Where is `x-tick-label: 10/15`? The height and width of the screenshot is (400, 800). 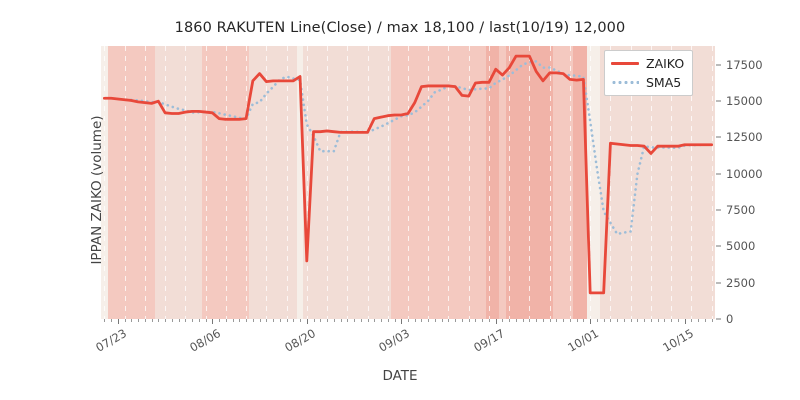
x-tick-label: 10/15 is located at coordinates (677, 340).